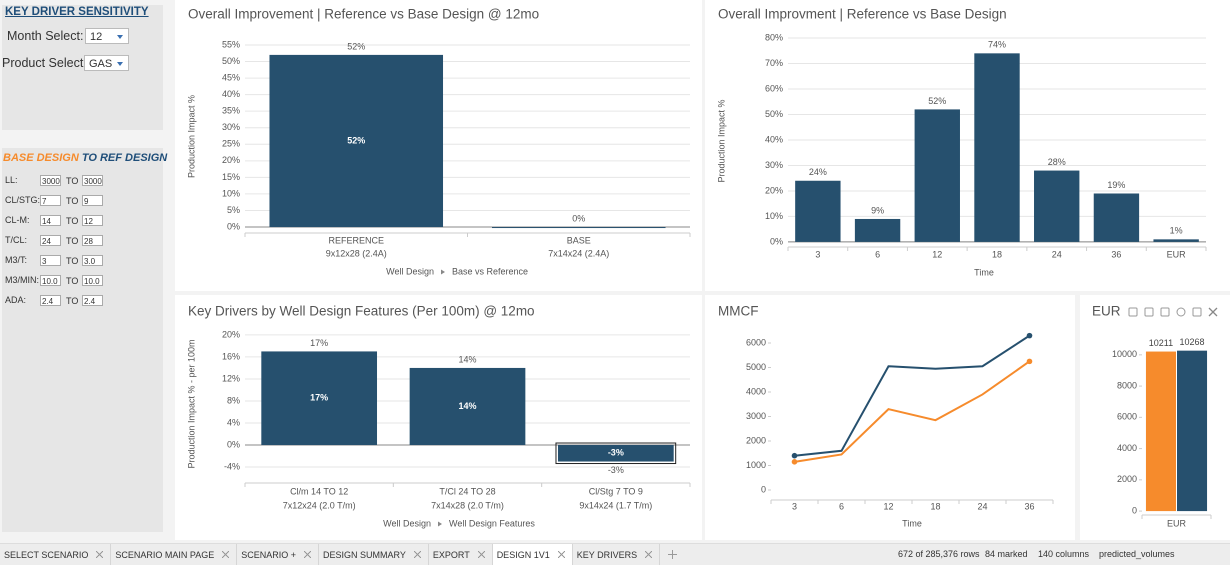  I want to click on y-tick-label: 6000, so click(1127, 417).